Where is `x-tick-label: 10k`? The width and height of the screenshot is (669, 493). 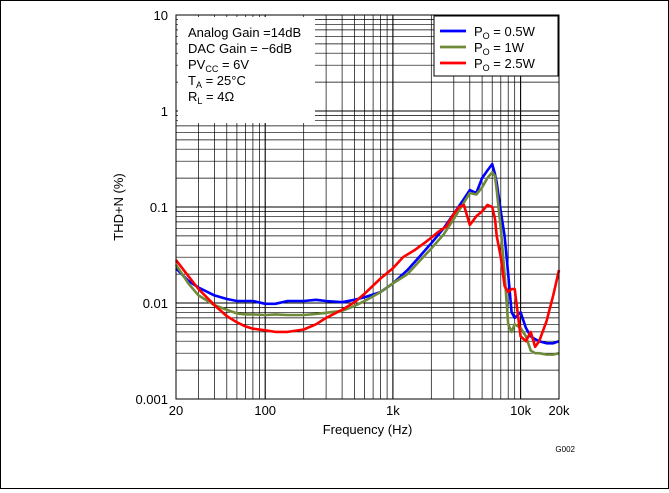
x-tick-label: 10k is located at coordinates (520, 410).